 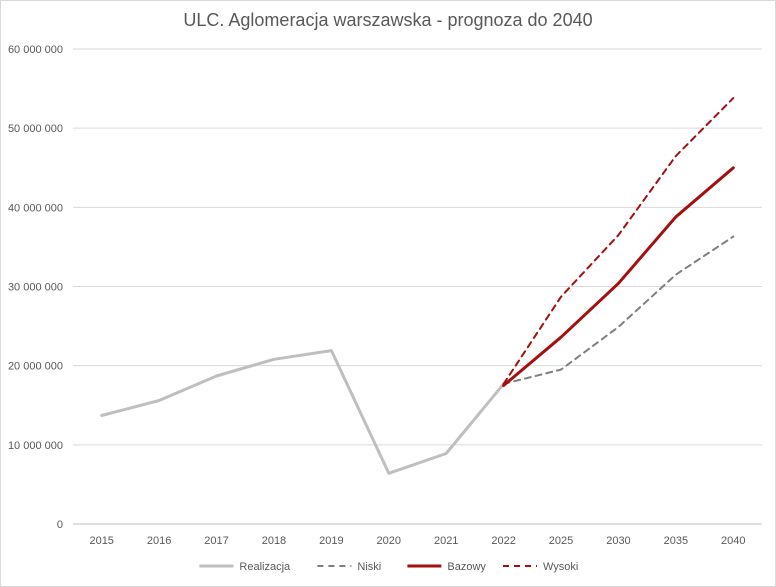 What do you see at coordinates (446, 567) in the screenshot?
I see `legend-item-bazowy: Bazowy` at bounding box center [446, 567].